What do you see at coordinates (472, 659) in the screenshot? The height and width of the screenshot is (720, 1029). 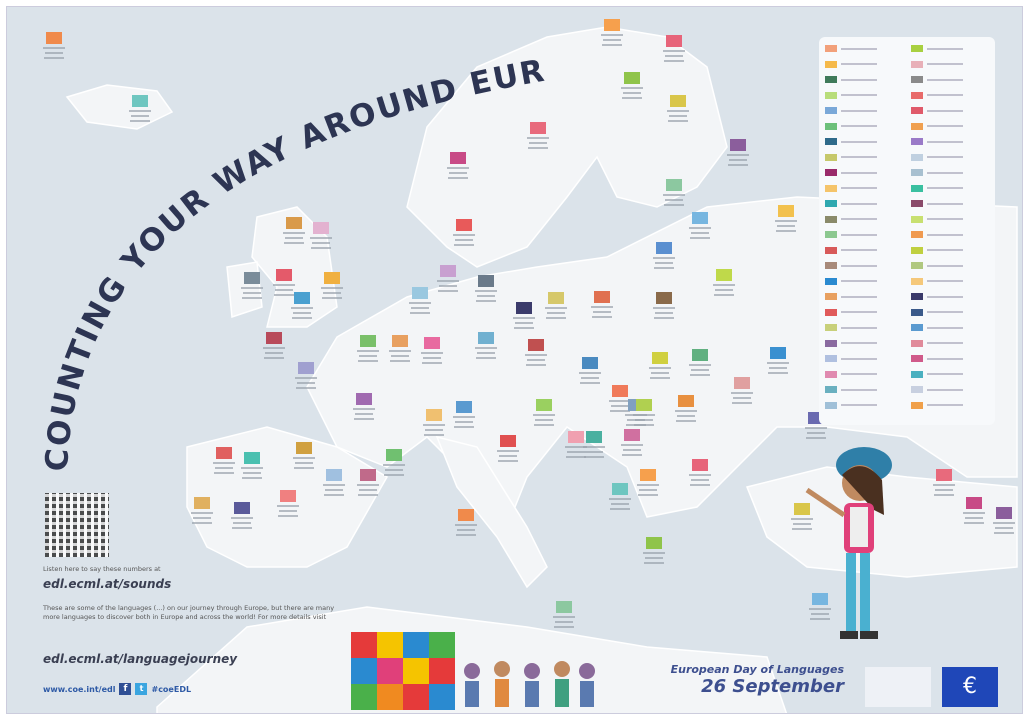 I see `land-africa` at bounding box center [472, 659].